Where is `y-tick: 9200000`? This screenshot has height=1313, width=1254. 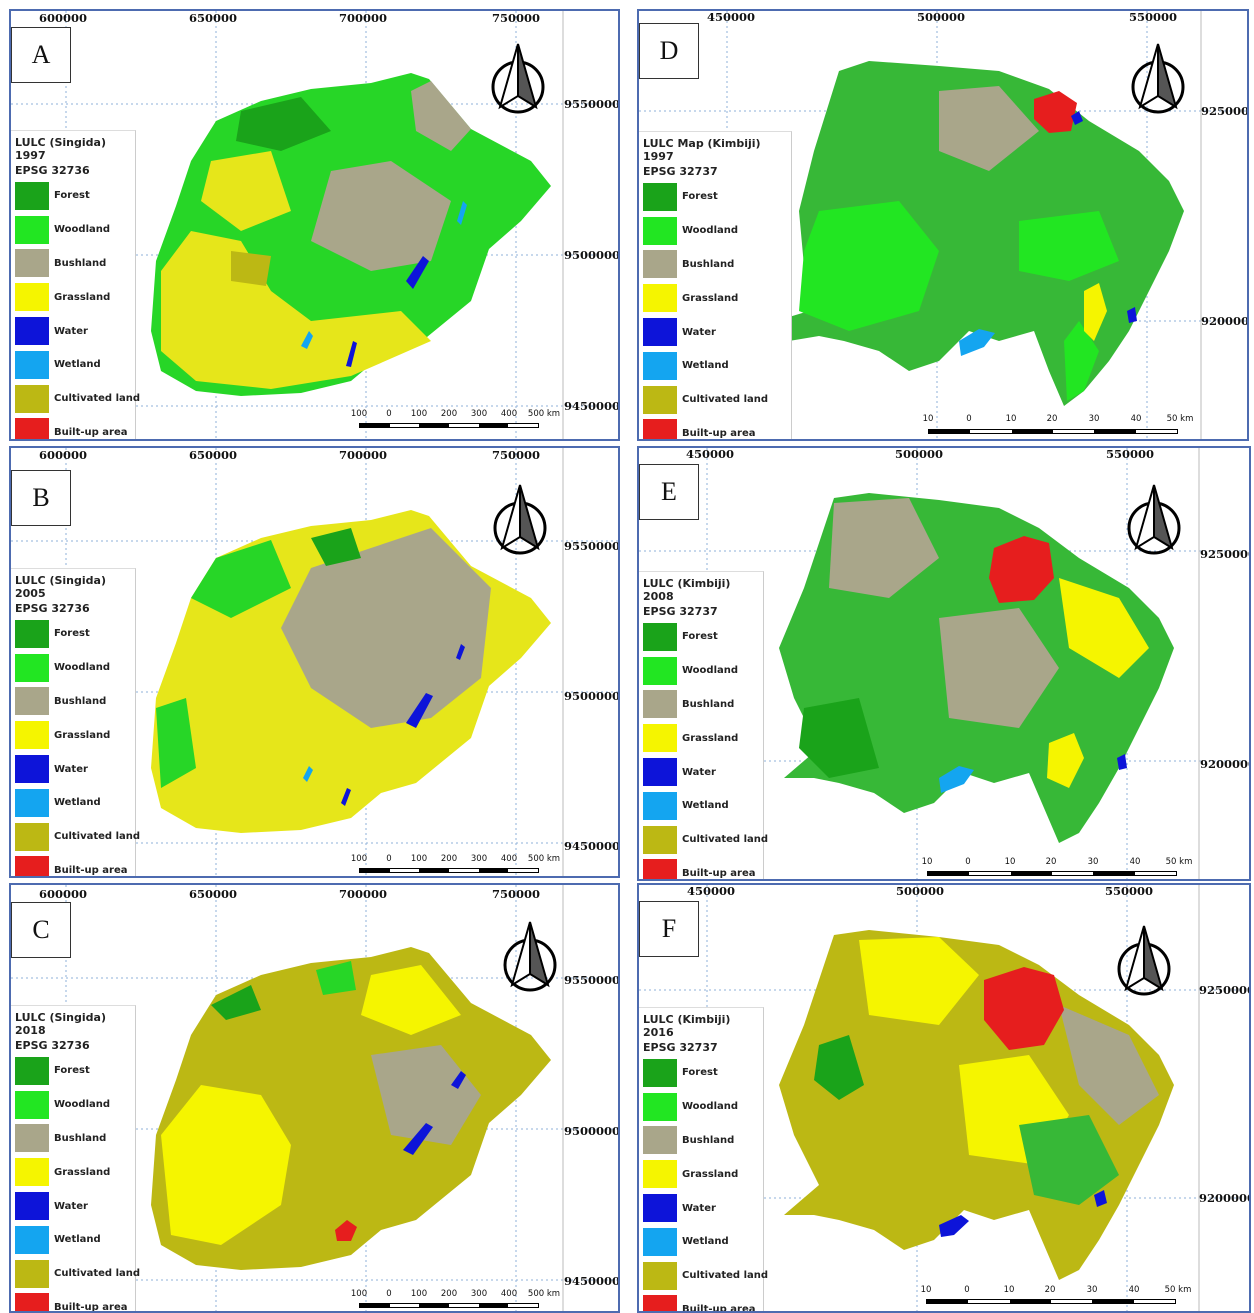
y-tick: 9200000 is located at coordinates (1225, 764).